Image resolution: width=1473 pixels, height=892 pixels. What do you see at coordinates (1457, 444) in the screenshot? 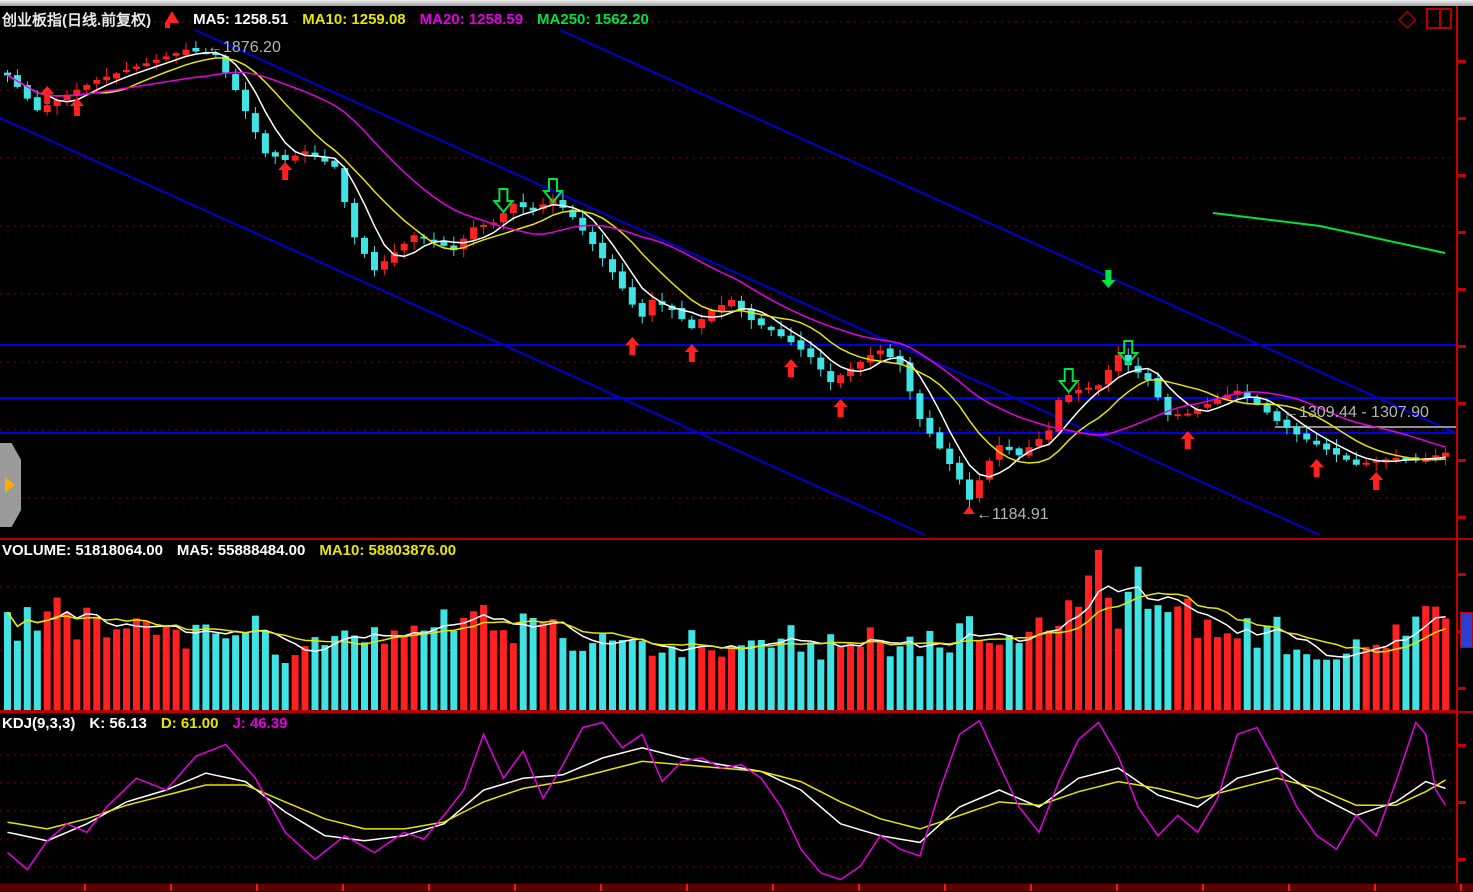
I see `price-axis-line` at bounding box center [1457, 444].